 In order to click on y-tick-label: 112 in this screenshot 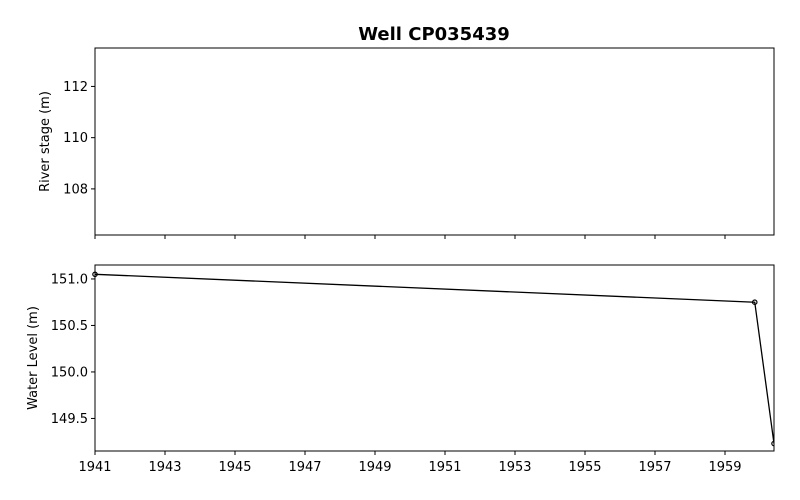, I will do `click(75, 87)`.